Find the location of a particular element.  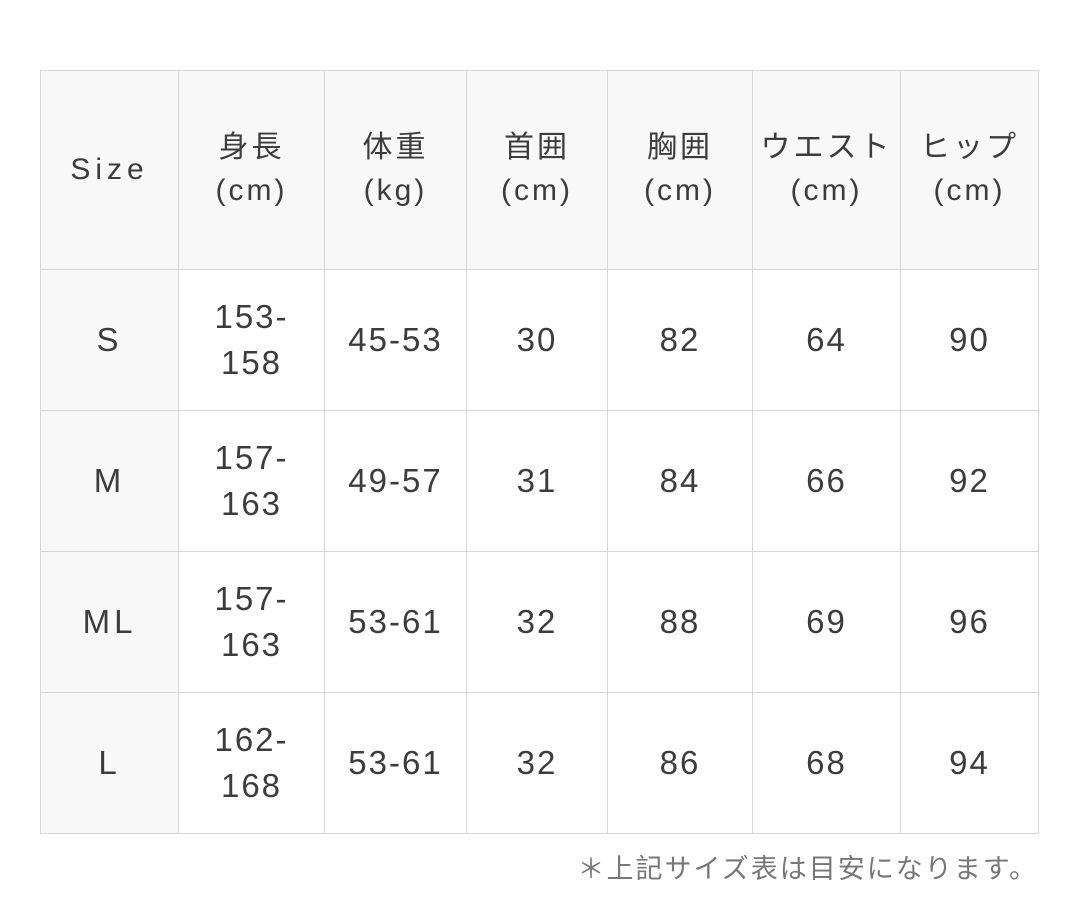

table-row: ML 157-163 53-61 32 88 69 96 is located at coordinates (539, 622).